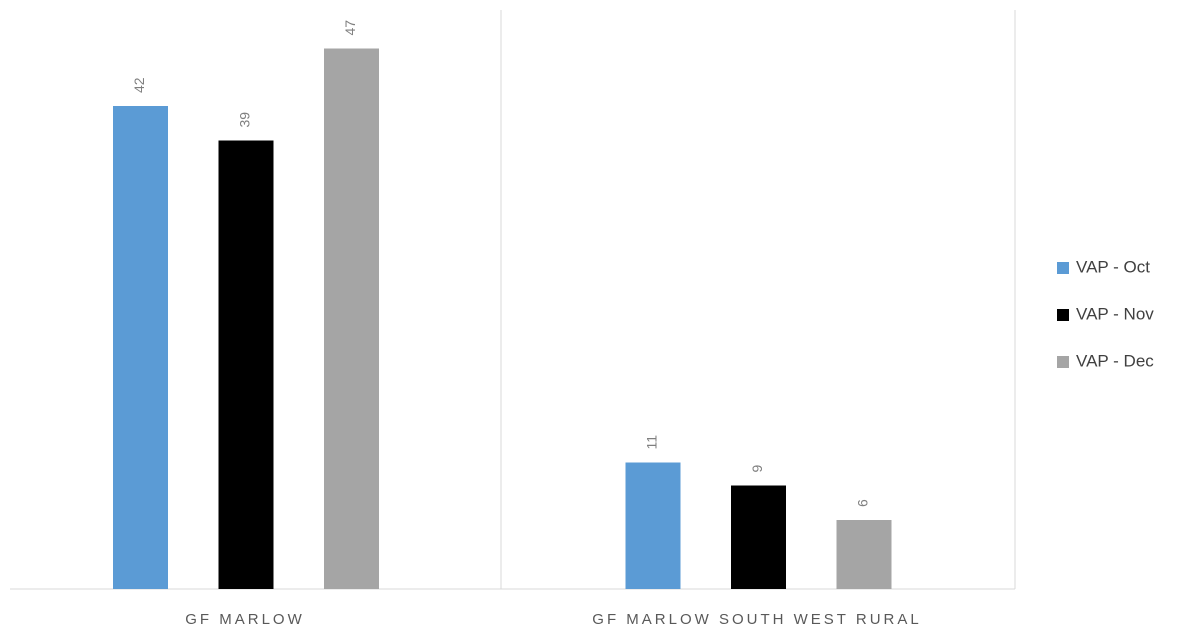  I want to click on legend-label: VAP - Nov, so click(1115, 313).